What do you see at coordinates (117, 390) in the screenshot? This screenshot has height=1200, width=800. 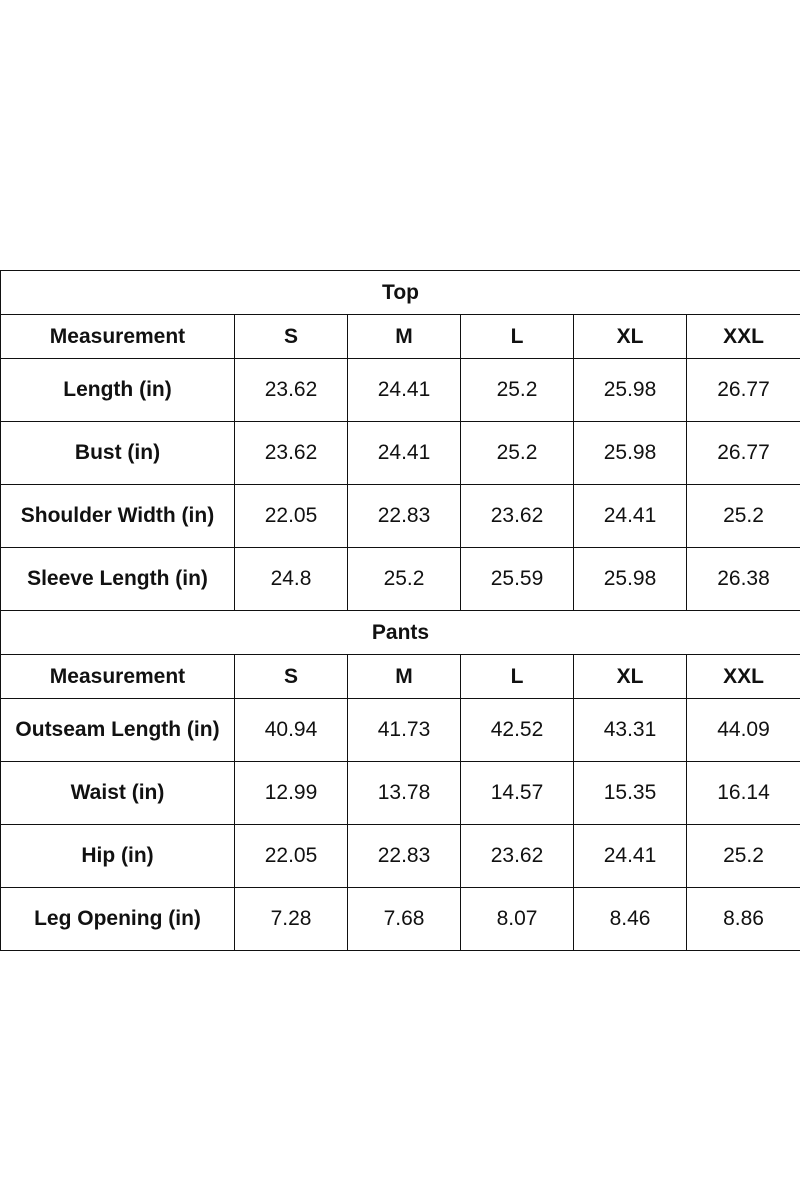 I see `row-label: Length (in)` at bounding box center [117, 390].